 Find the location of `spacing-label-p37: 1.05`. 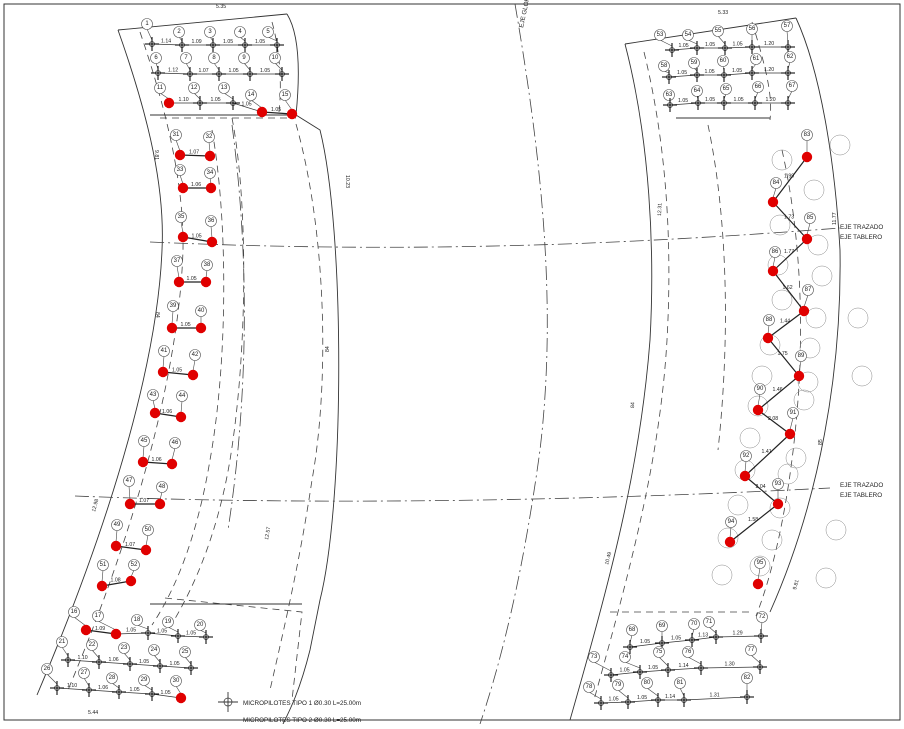

spacing-label-p37: 1.05 is located at coordinates (192, 279).